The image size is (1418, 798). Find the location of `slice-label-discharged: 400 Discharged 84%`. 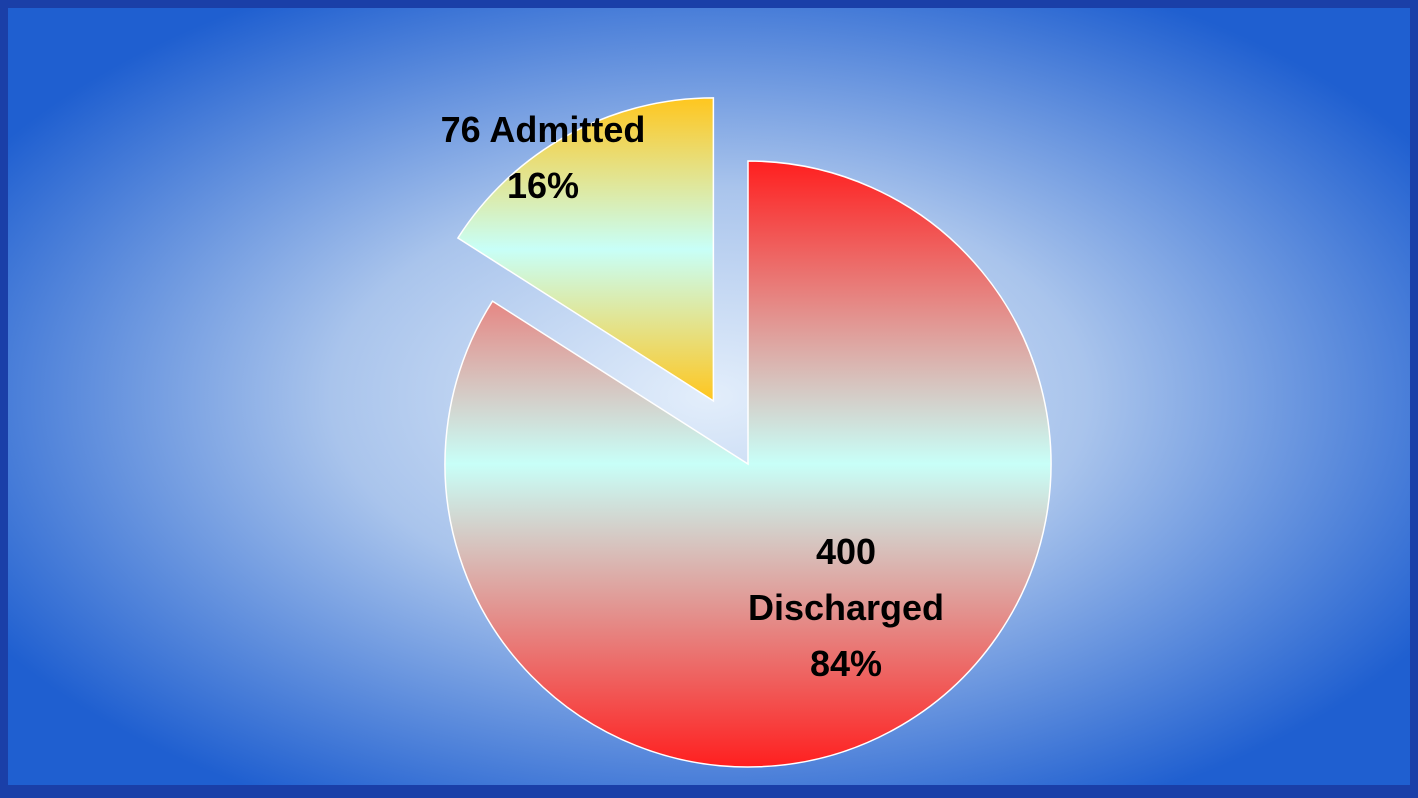

slice-label-discharged: 400 Discharged 84% is located at coordinates (846, 607).